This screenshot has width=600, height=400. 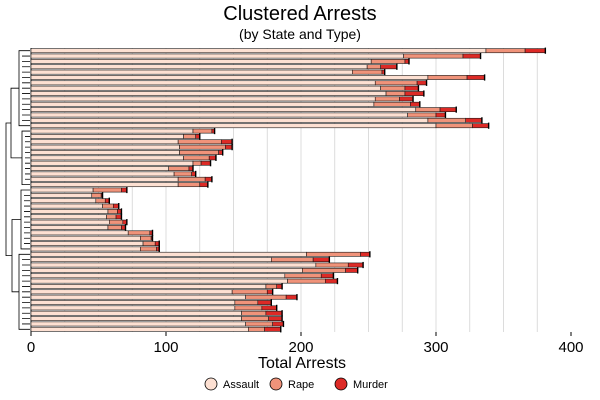 What do you see at coordinates (302, 363) in the screenshot?
I see `x-axis-title: Total Arrests` at bounding box center [302, 363].